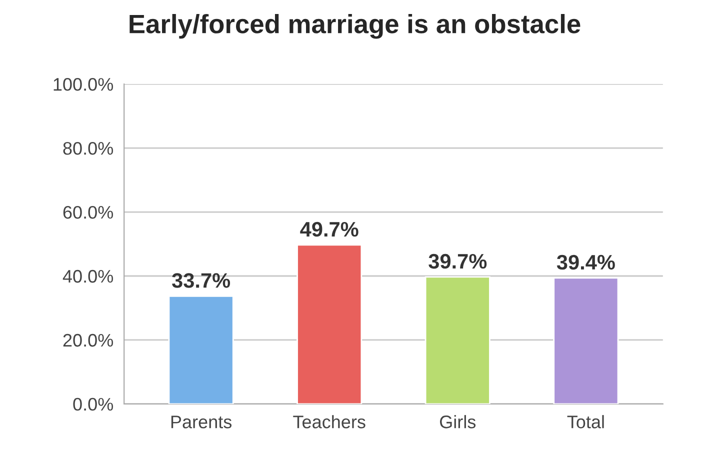 The image size is (709, 467). Describe the element at coordinates (329, 229) in the screenshot. I see `data-label: 49.7%` at that location.